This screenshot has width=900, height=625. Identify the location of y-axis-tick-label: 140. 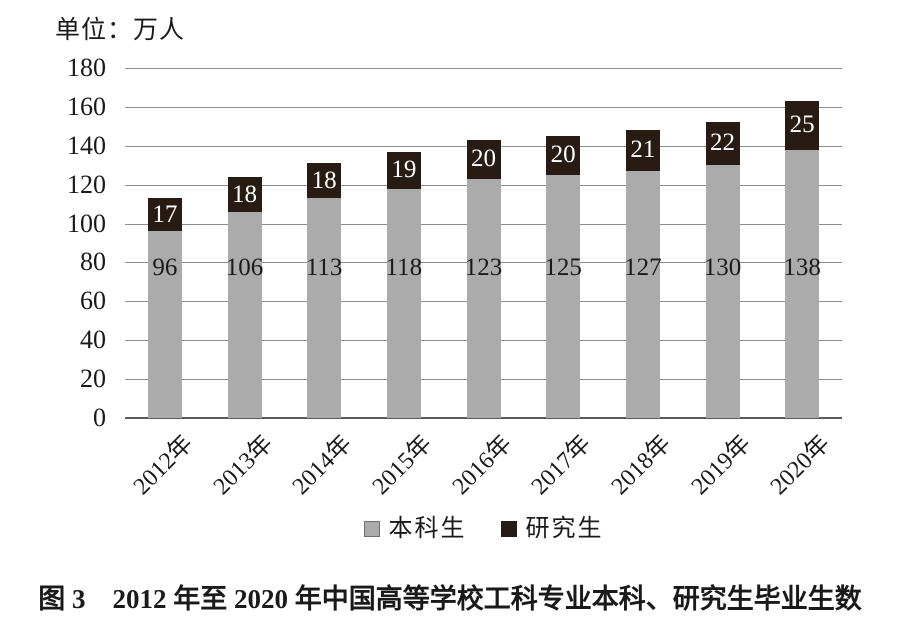
(86, 145).